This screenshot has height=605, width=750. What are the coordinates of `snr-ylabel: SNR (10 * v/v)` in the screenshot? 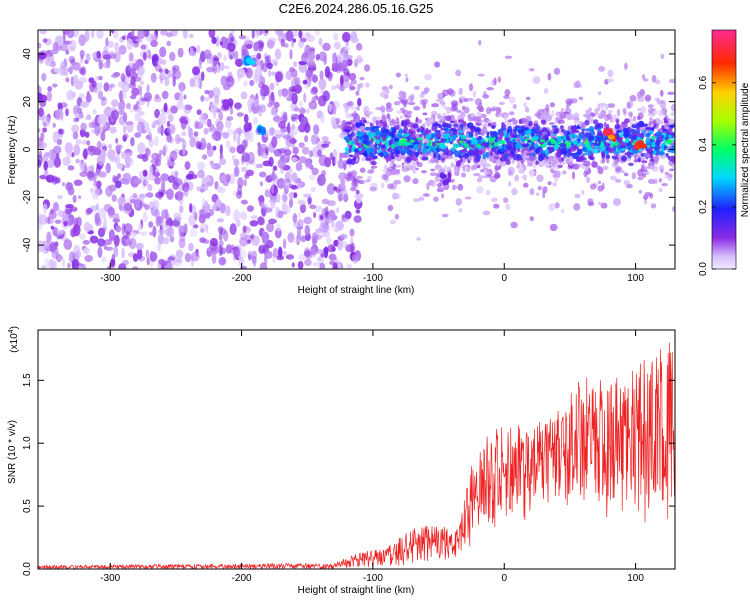 It's located at (12, 452).